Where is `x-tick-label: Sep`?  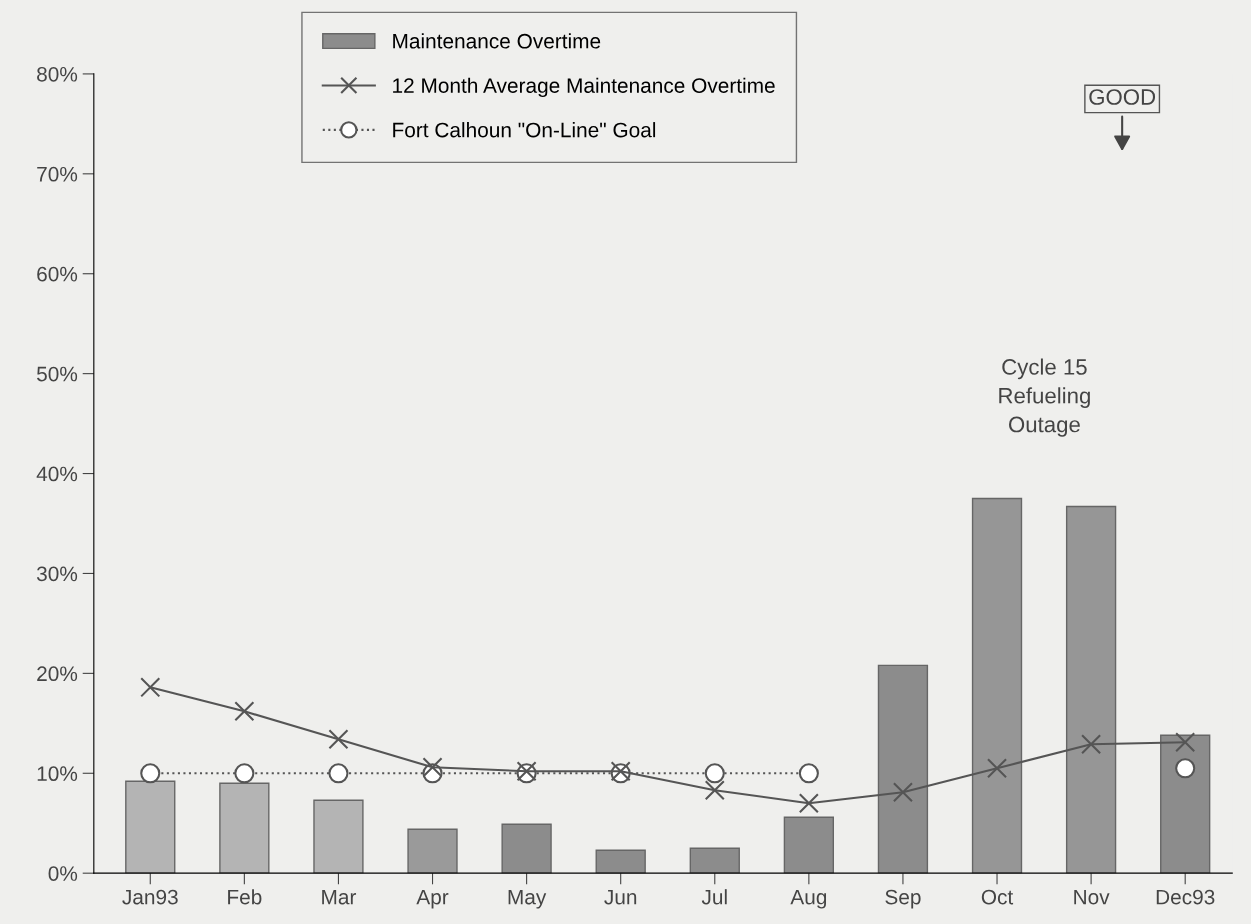 x-tick-label: Sep is located at coordinates (903, 899).